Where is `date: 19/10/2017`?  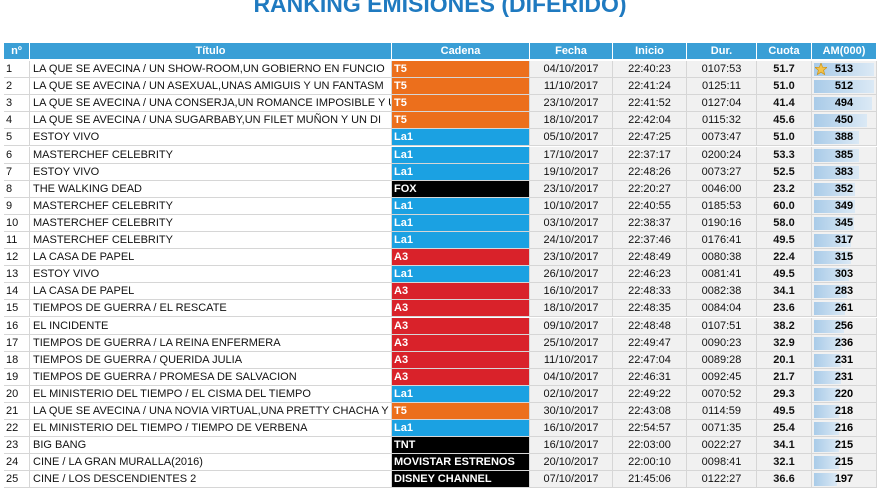
date: 19/10/2017 is located at coordinates (571, 172).